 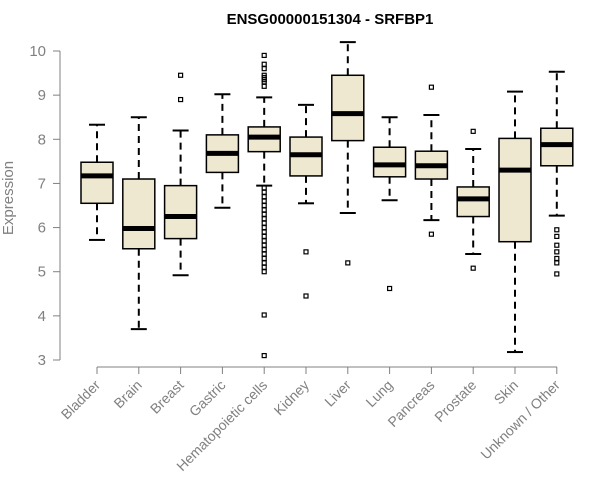 I want to click on y-axis-label: Expression, so click(x=8, y=198).